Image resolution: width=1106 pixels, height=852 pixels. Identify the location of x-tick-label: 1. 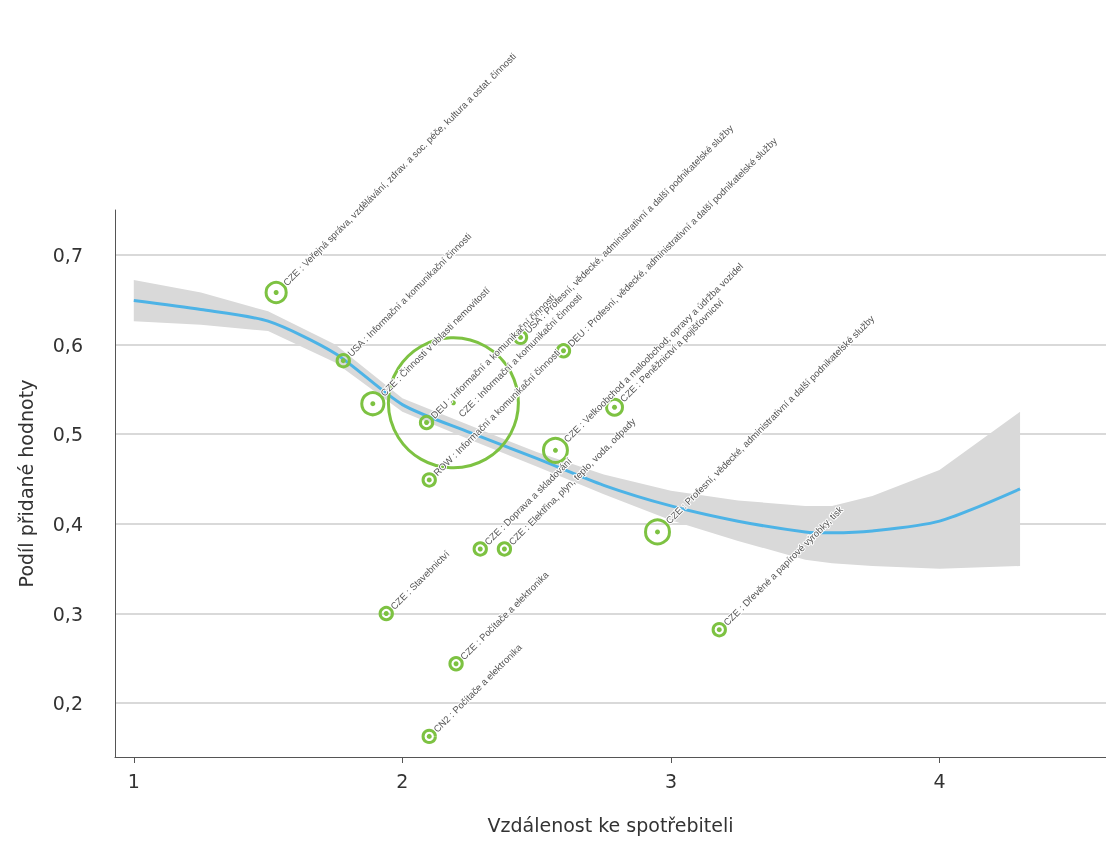
(133, 780).